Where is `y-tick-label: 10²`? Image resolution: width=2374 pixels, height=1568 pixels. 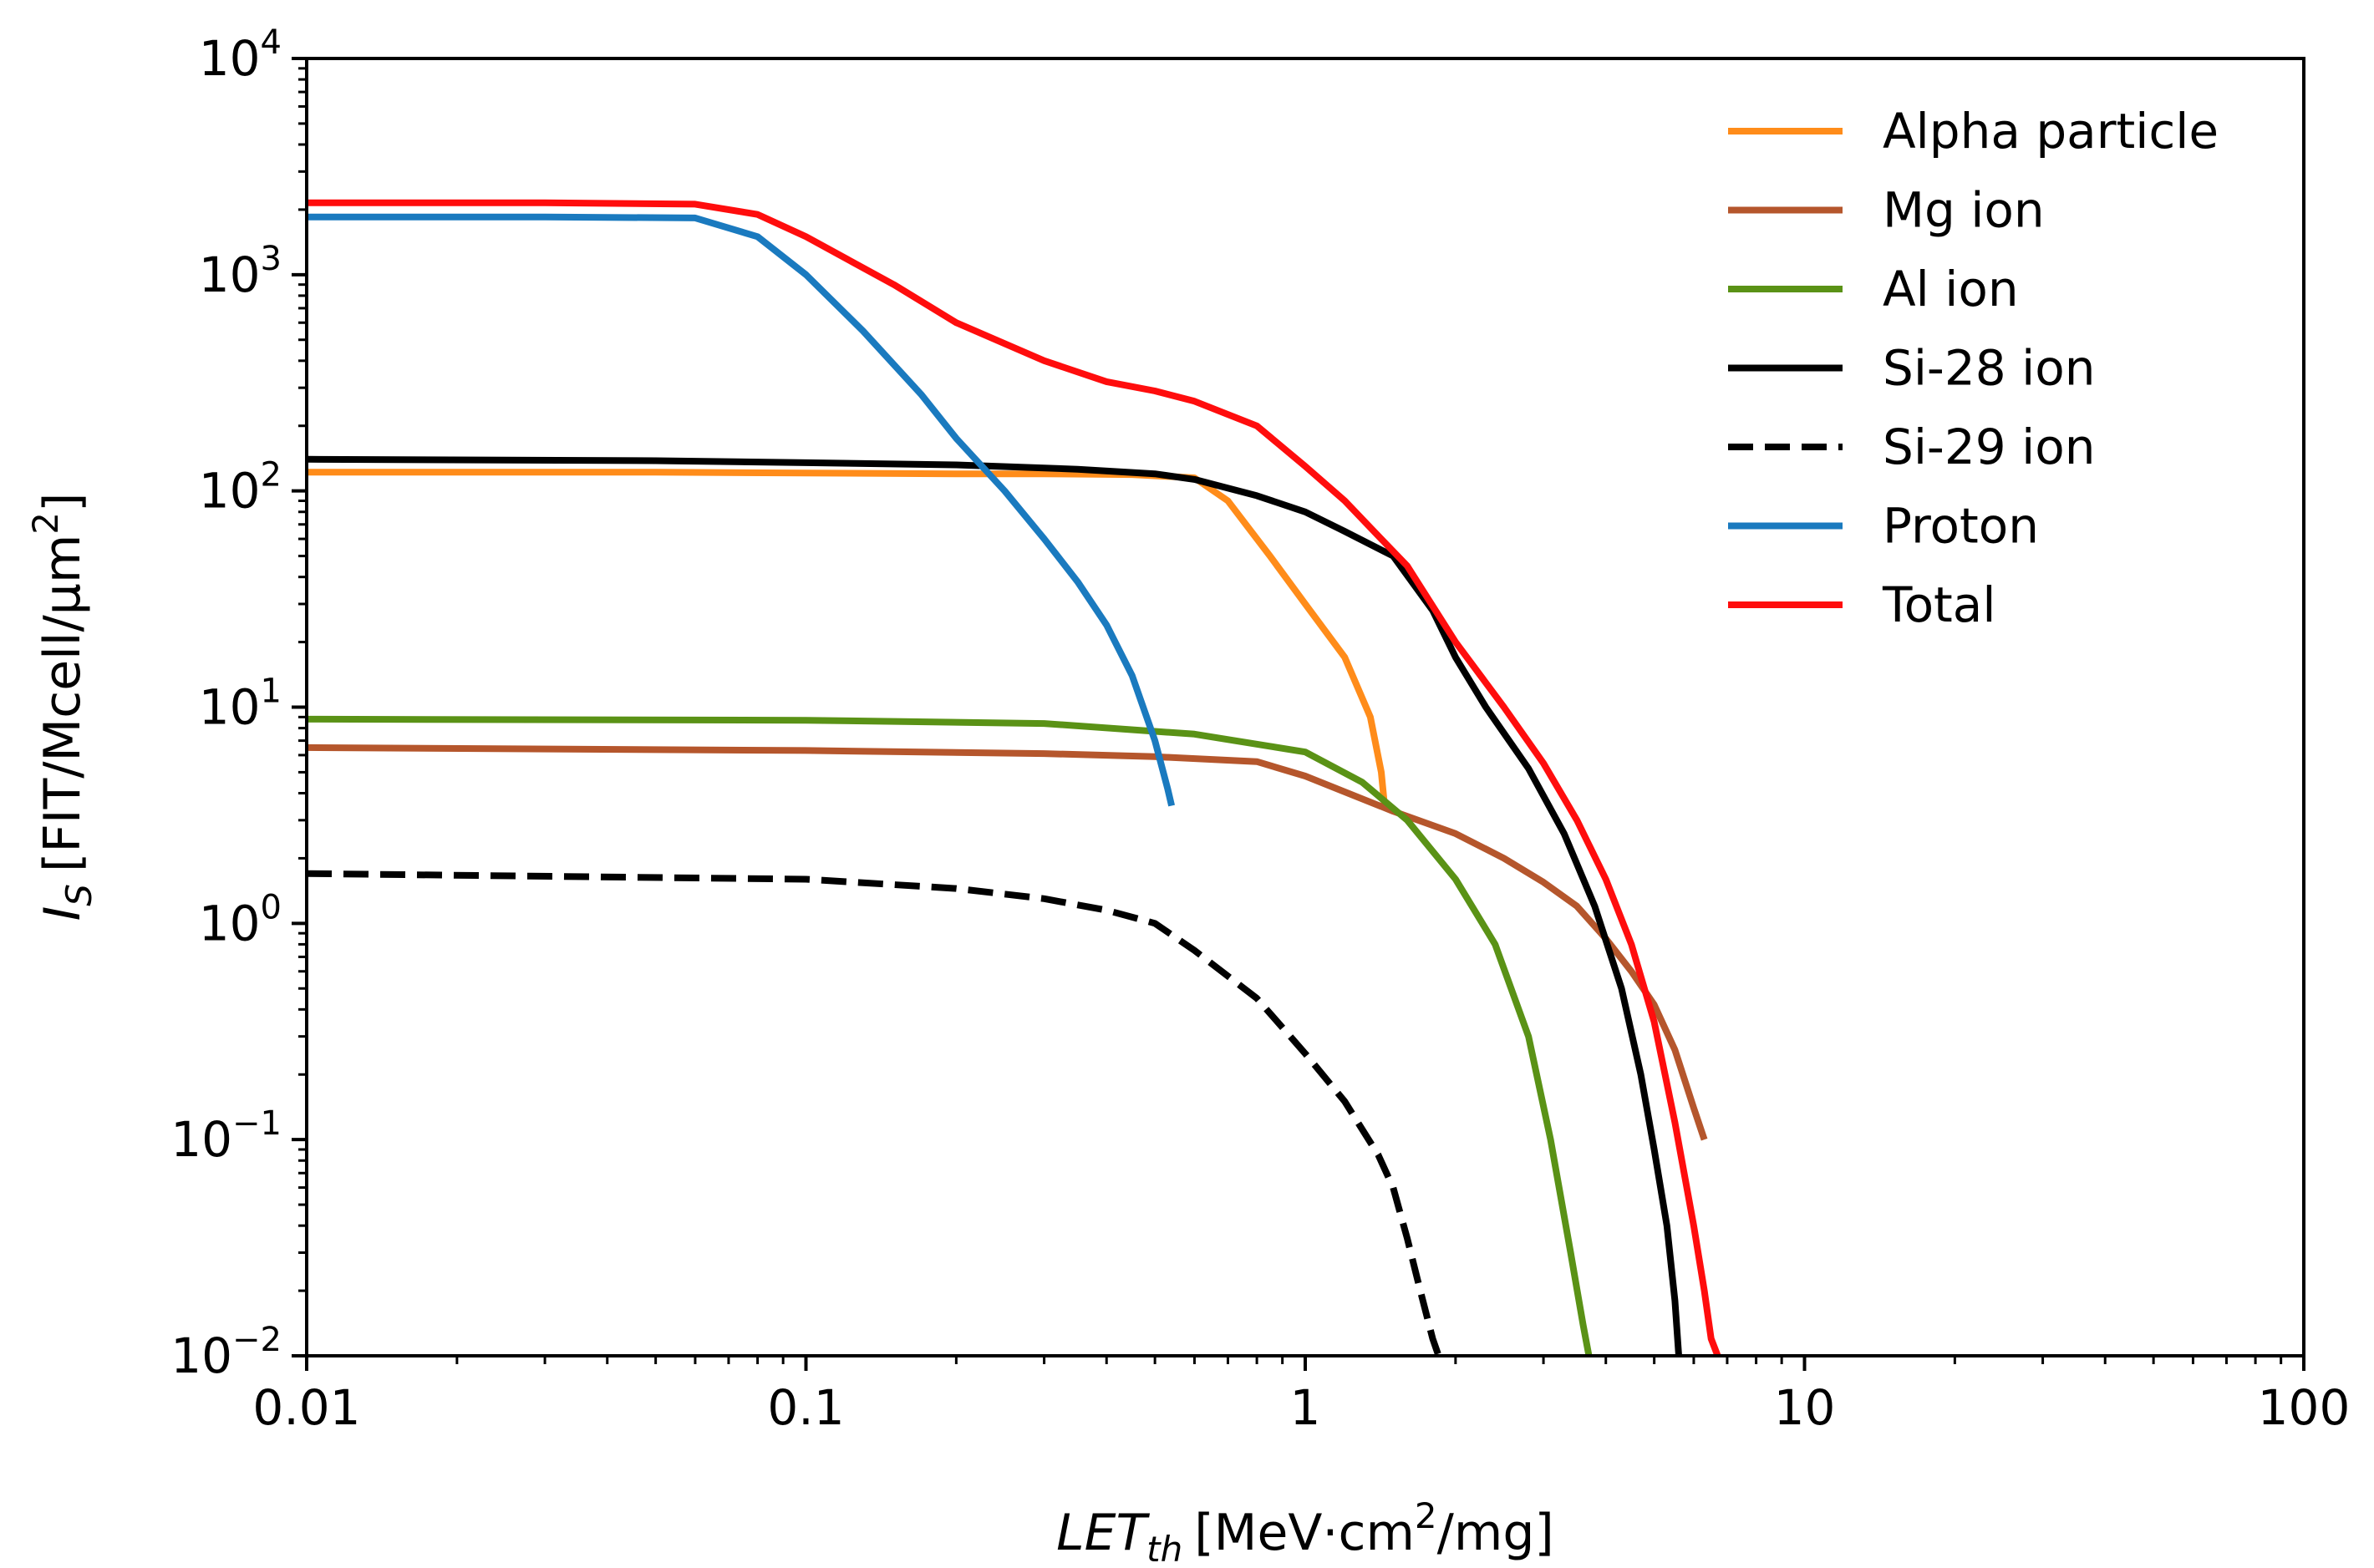
y-tick-label: 10² is located at coordinates (240, 488).